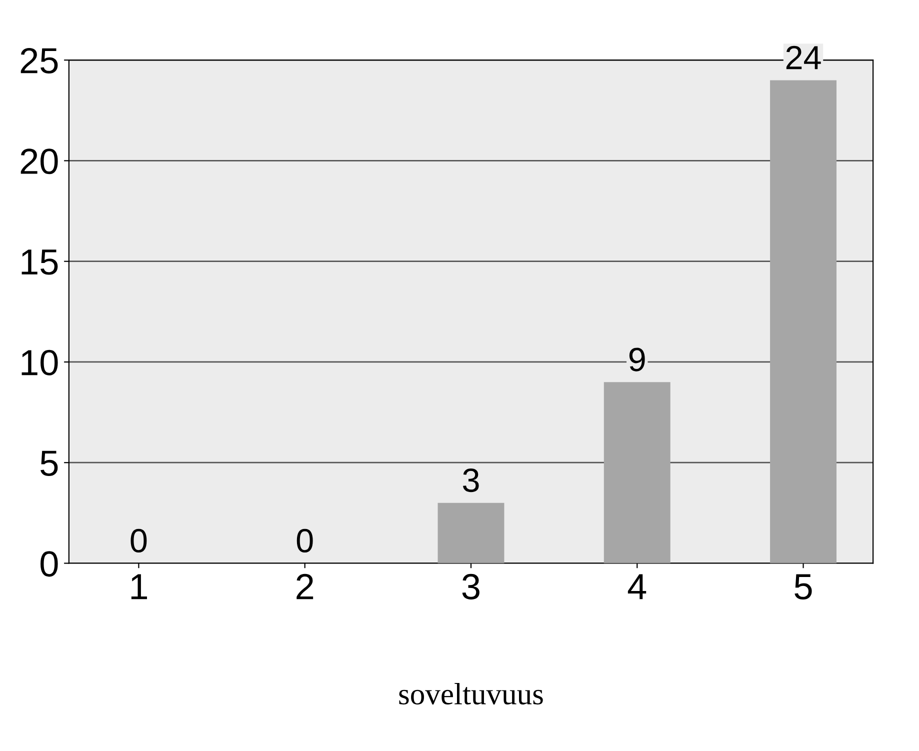  What do you see at coordinates (40, 363) in the screenshot?
I see `y-tick-label: 10` at bounding box center [40, 363].